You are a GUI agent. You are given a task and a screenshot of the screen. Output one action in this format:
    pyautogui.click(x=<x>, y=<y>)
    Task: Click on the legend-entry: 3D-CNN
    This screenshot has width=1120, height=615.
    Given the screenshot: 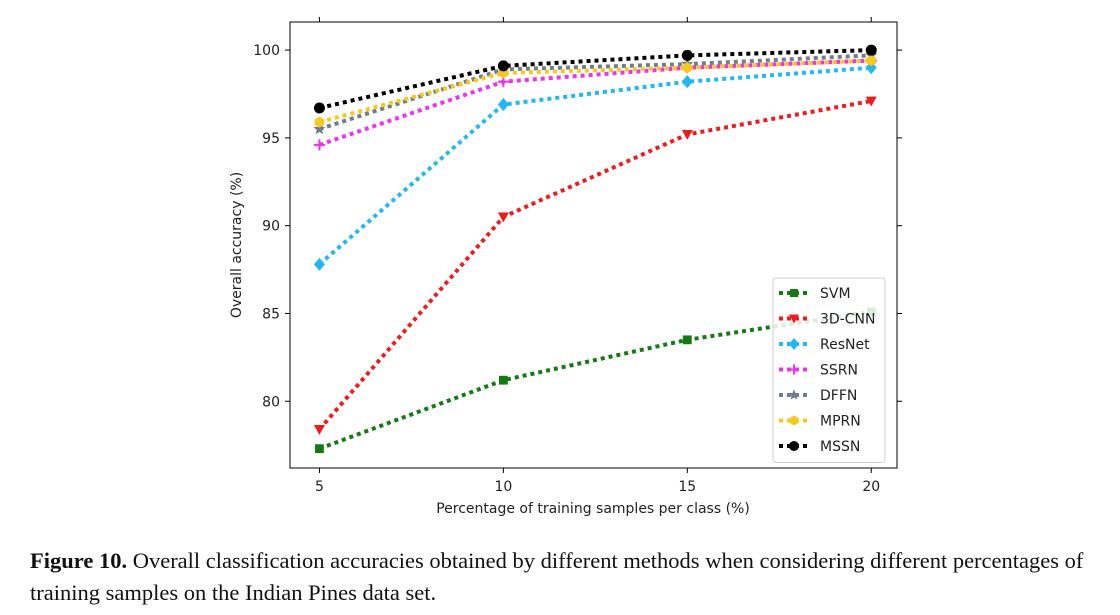 What is the action you would take?
    pyautogui.click(x=827, y=320)
    